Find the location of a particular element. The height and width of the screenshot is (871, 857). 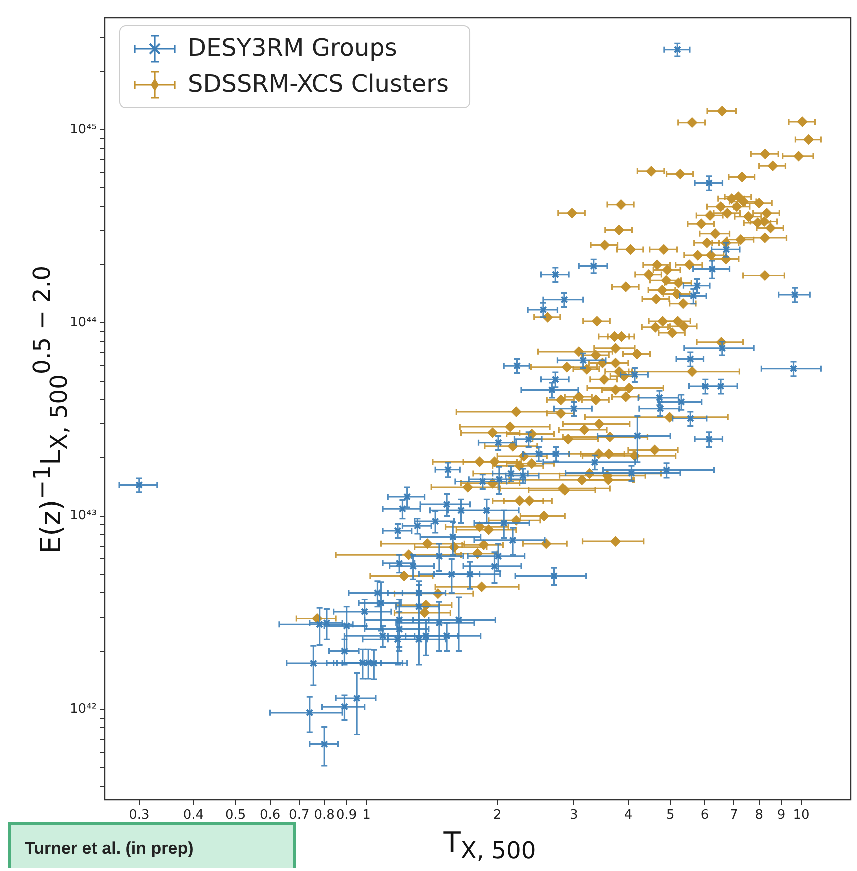

legend-label: DESY3RM Groups is located at coordinates (293, 48).